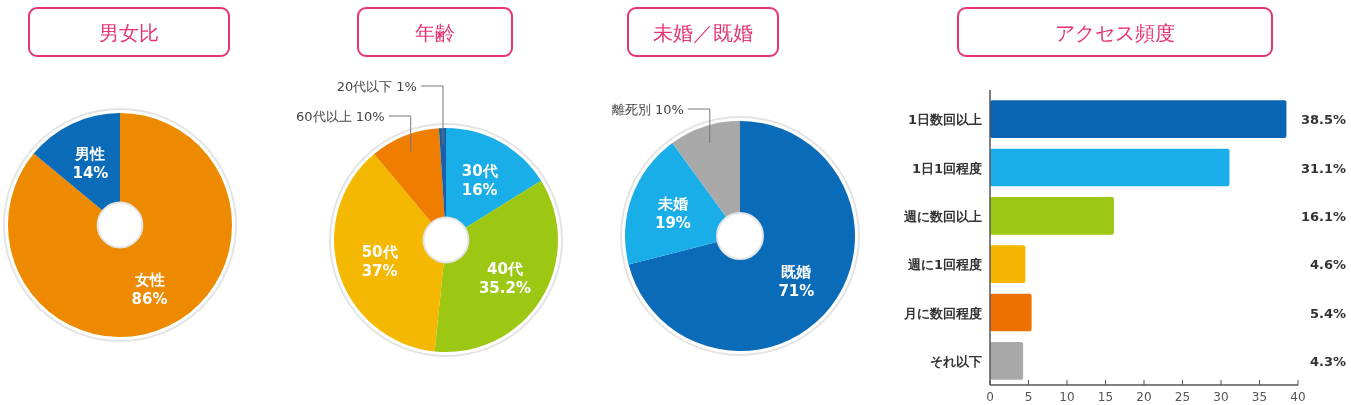 This screenshot has height=405, width=1351. I want to click on slice-label: 女性, so click(149, 279).